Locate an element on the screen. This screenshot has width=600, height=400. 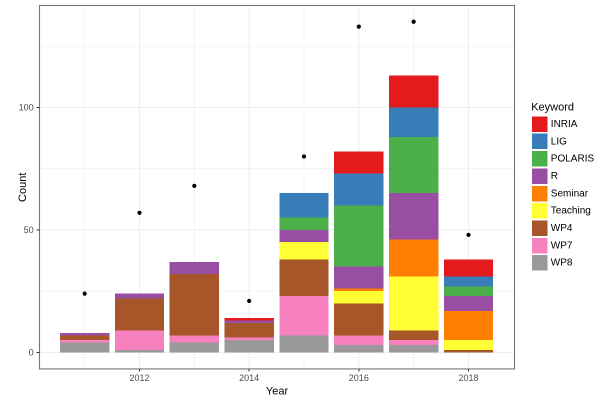
svg-text: Teaching is located at coordinates (571, 211).